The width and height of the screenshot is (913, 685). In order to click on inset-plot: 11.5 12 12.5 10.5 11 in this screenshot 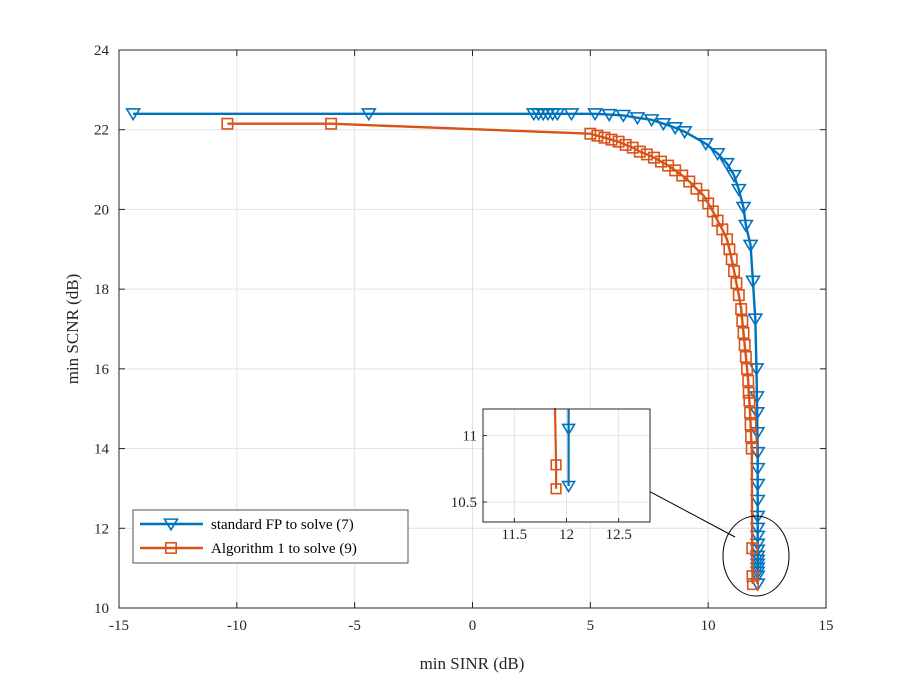, I will do `click(551, 475)`.